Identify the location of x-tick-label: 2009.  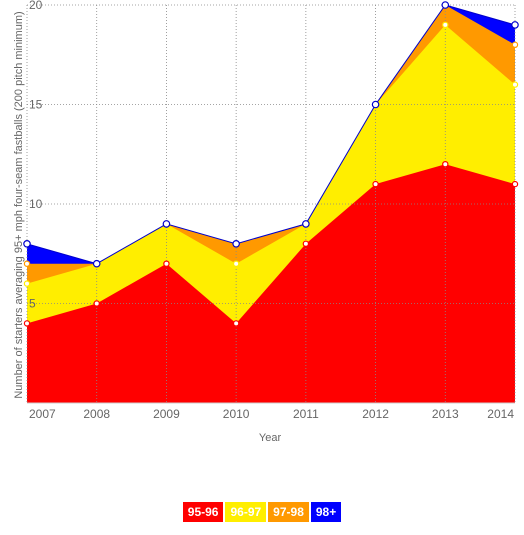
(166, 414).